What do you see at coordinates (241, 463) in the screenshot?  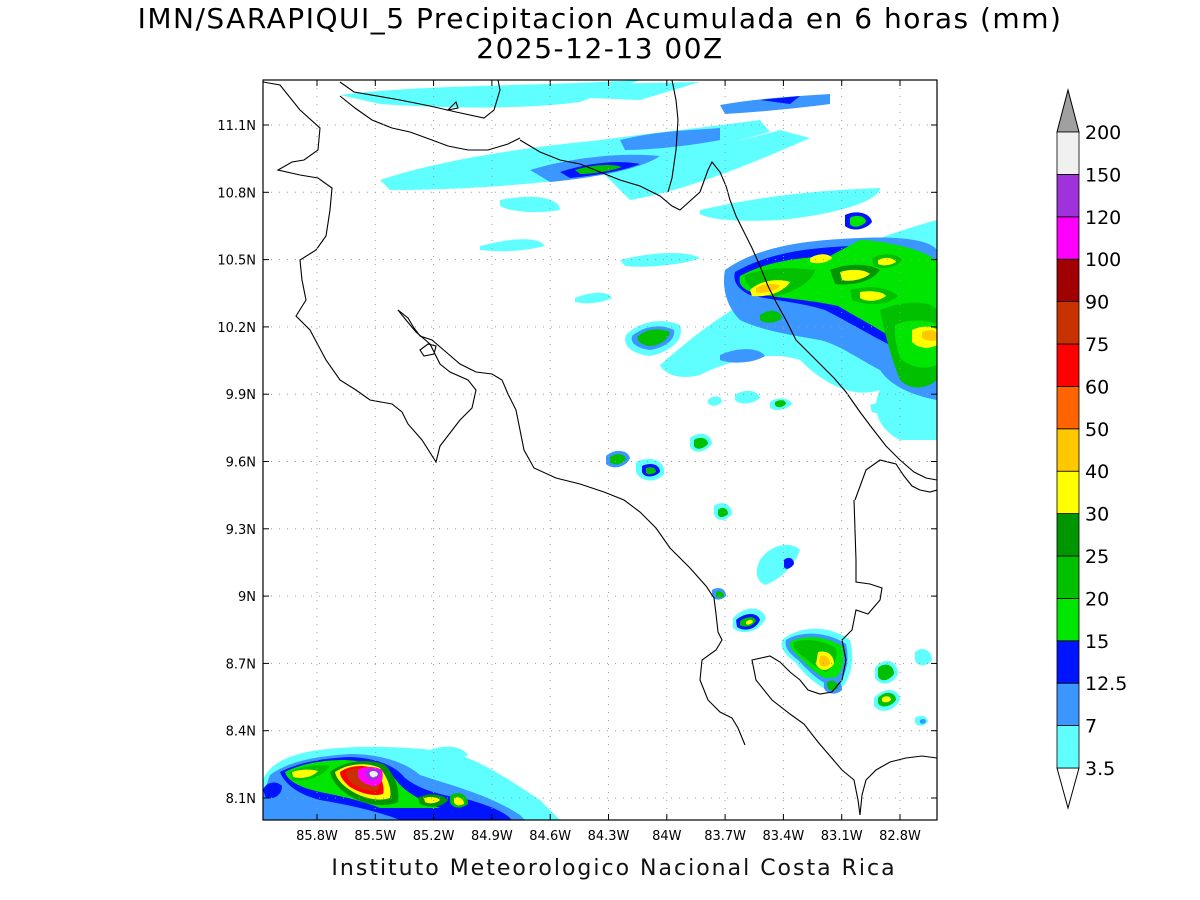 I see `lat-tick-label: 9.6N` at bounding box center [241, 463].